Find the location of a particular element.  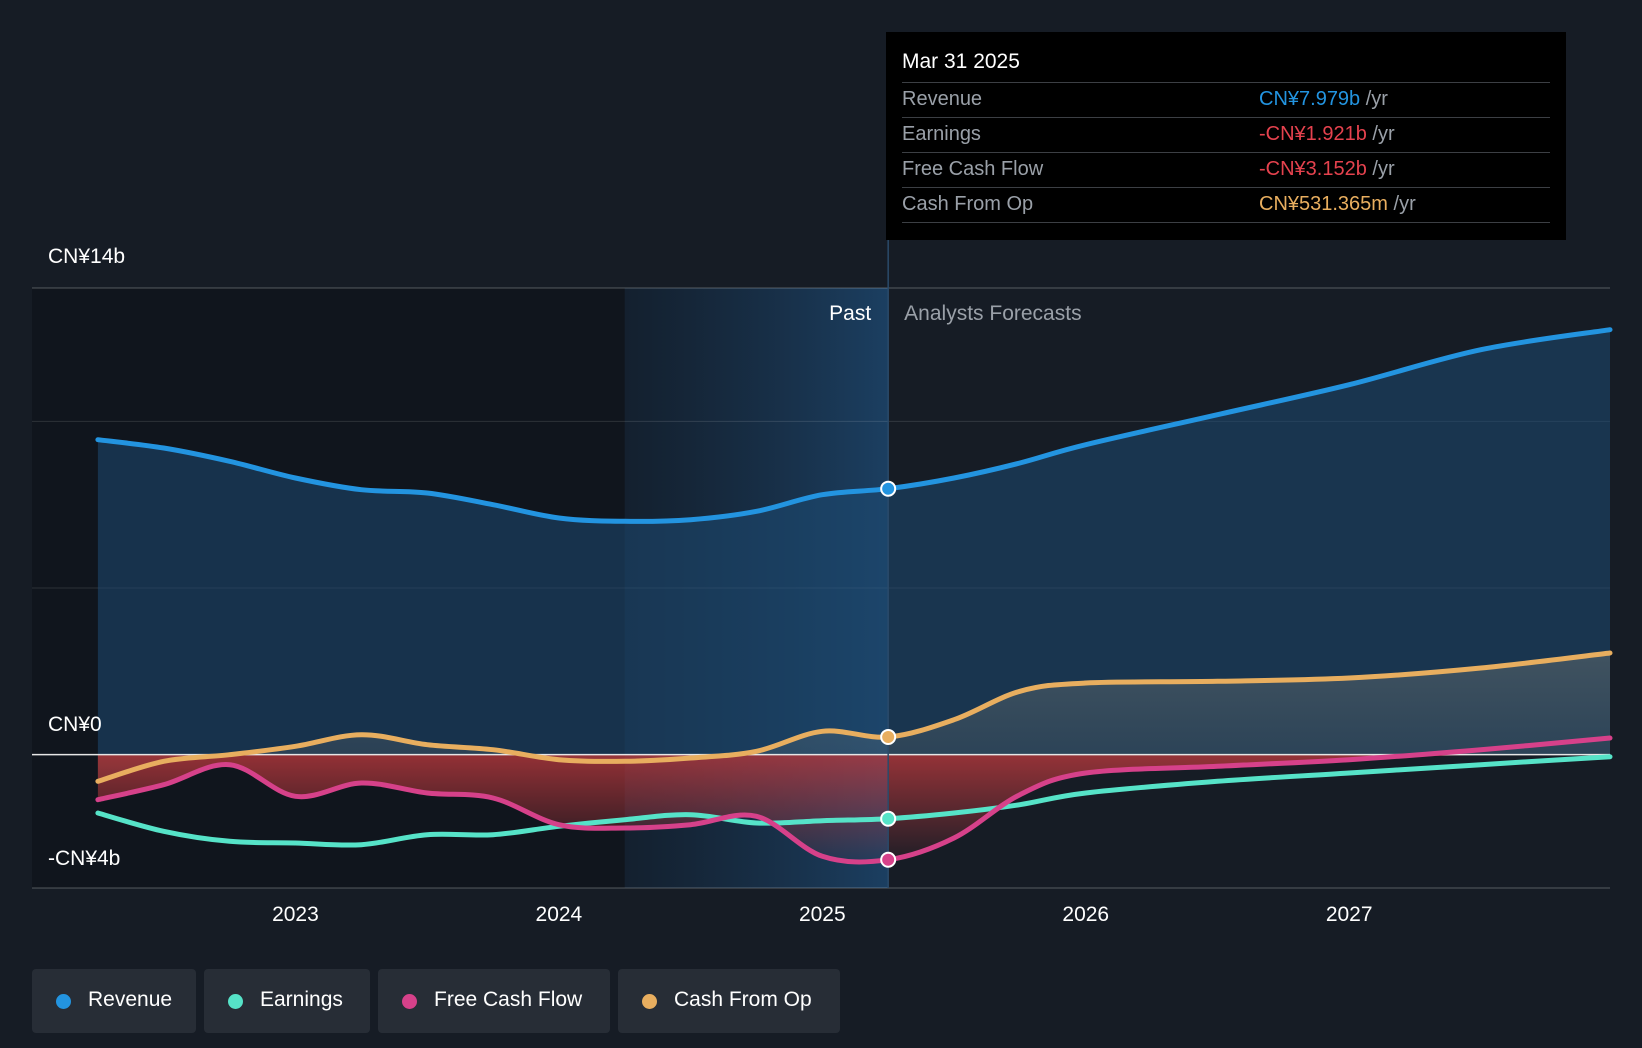

y-tick-label: -CN¥4b is located at coordinates (84, 858).